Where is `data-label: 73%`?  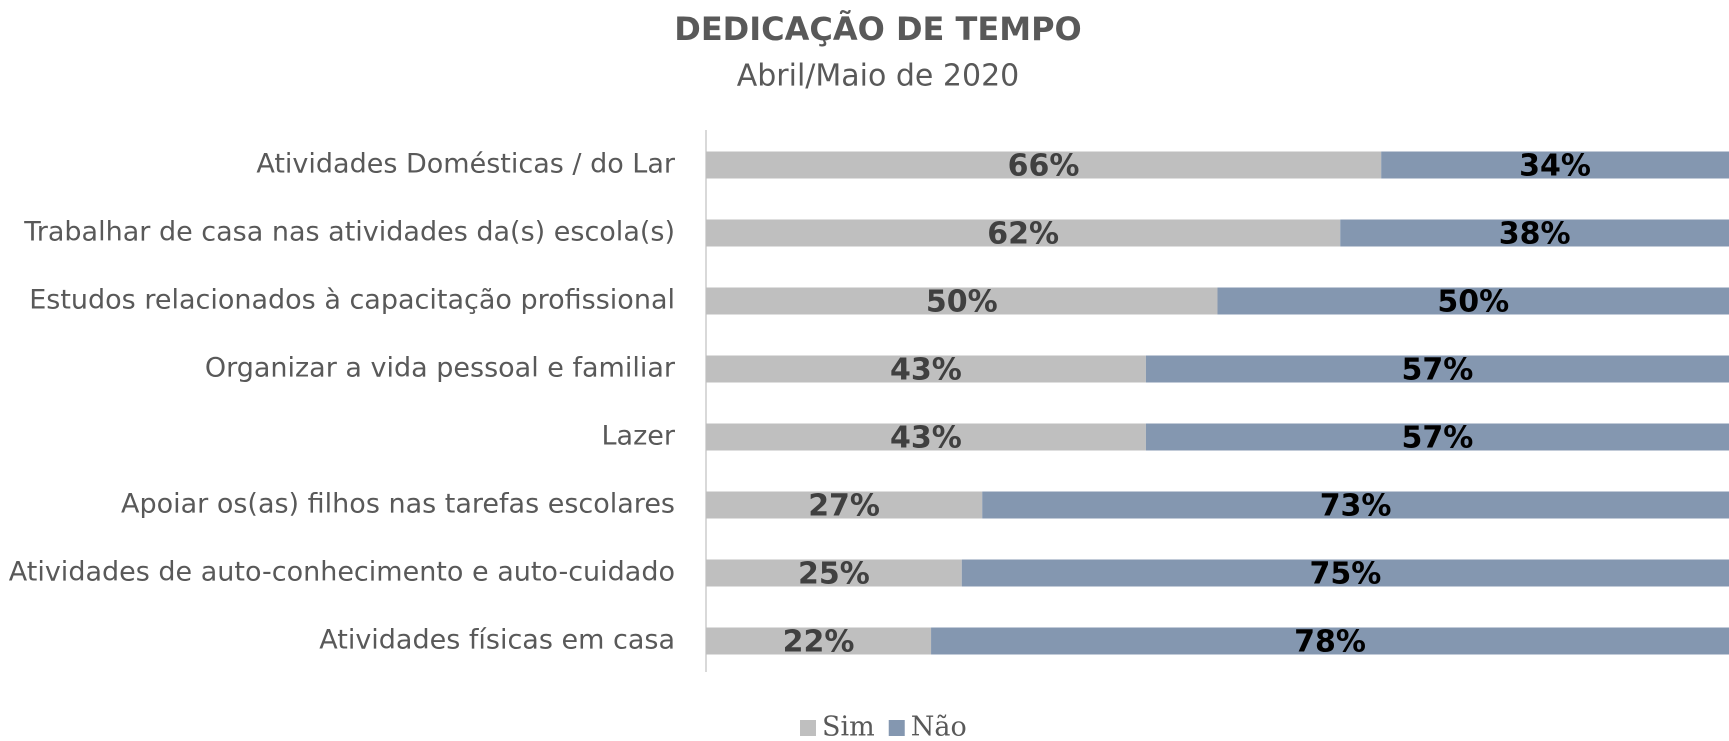 data-label: 73% is located at coordinates (1356, 506).